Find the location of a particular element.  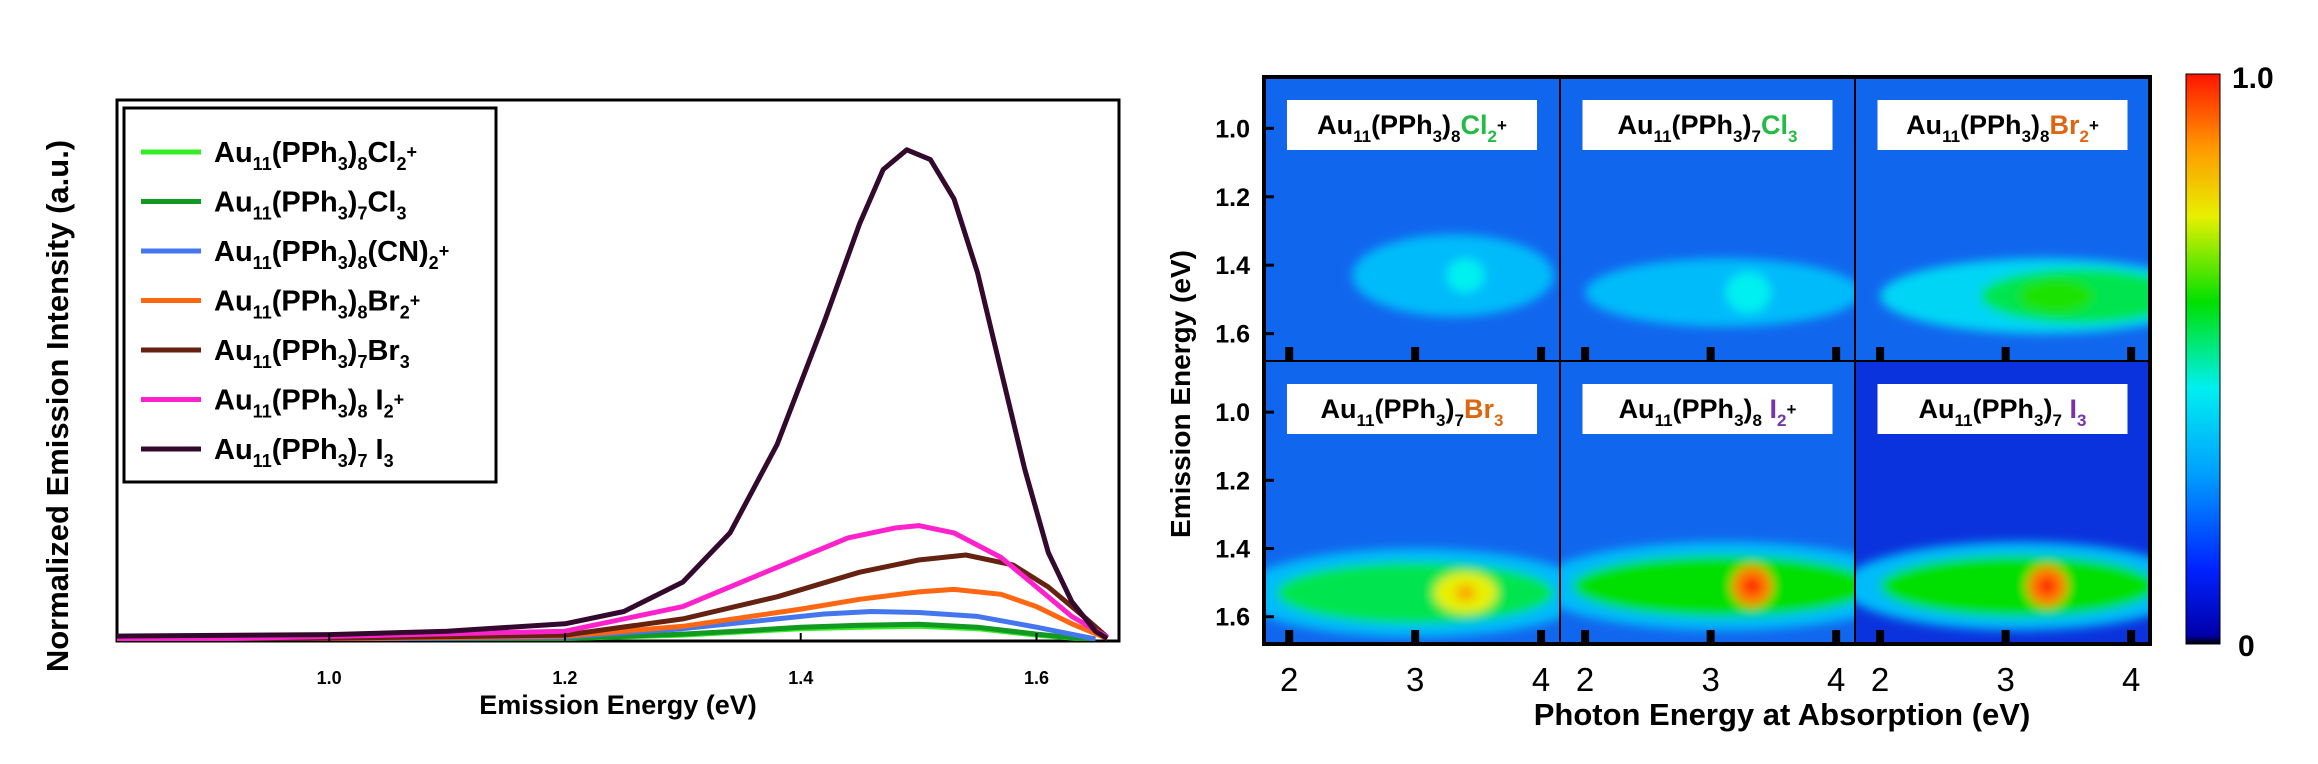

heatmap-y-axis-label: Emission Energy (eV) is located at coordinates (1180, 394).